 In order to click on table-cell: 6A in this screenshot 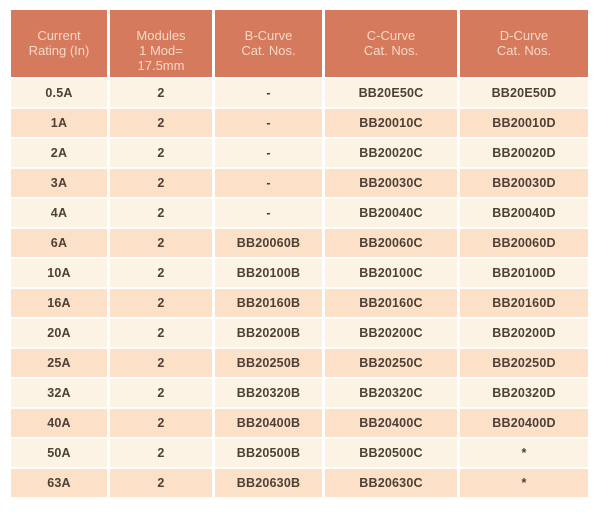, I will do `click(59, 243)`.